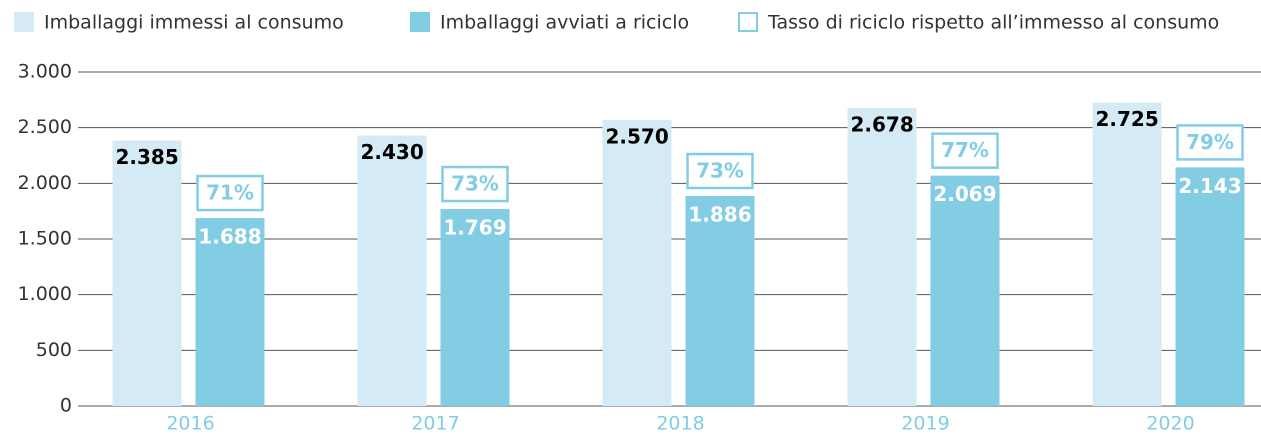 The image size is (1261, 438). What do you see at coordinates (882, 124) in the screenshot?
I see `data-label: 2.678` at bounding box center [882, 124].